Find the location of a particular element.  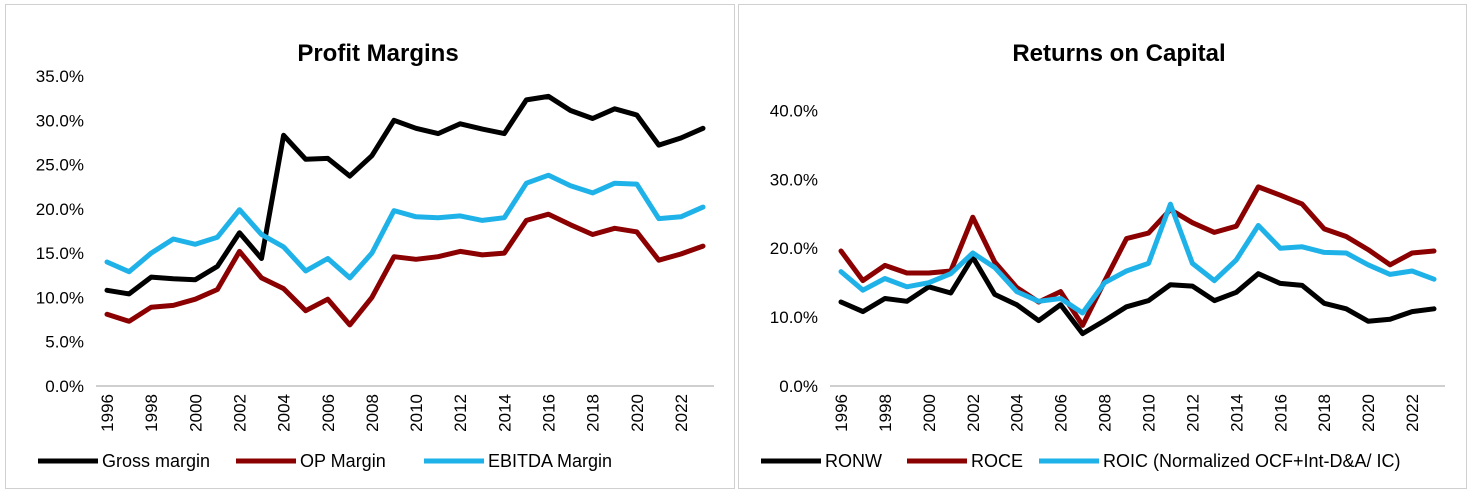

legend-entry: Gross margin is located at coordinates (156, 461).